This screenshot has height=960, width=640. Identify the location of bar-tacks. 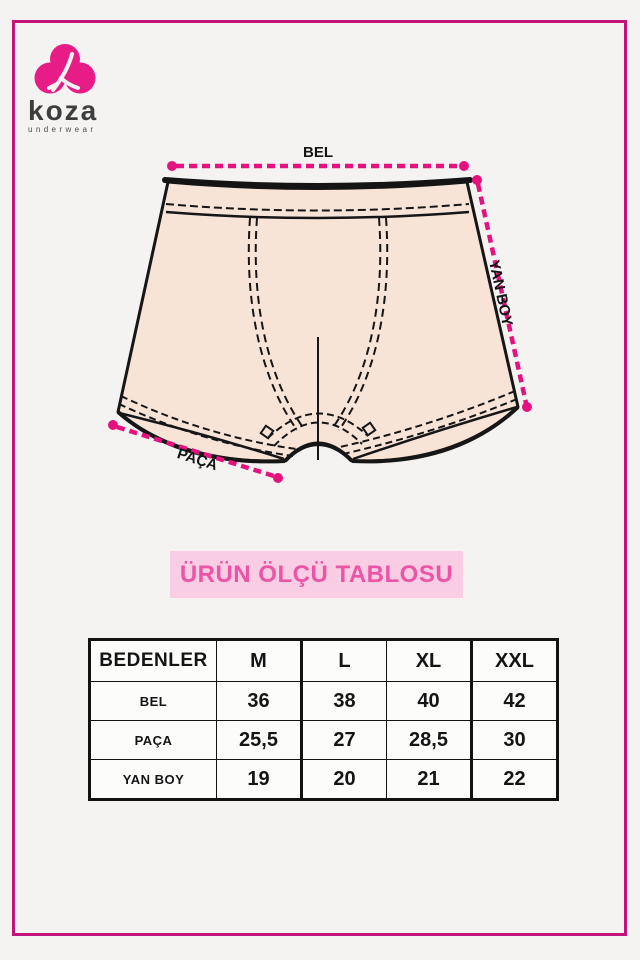
(318, 430).